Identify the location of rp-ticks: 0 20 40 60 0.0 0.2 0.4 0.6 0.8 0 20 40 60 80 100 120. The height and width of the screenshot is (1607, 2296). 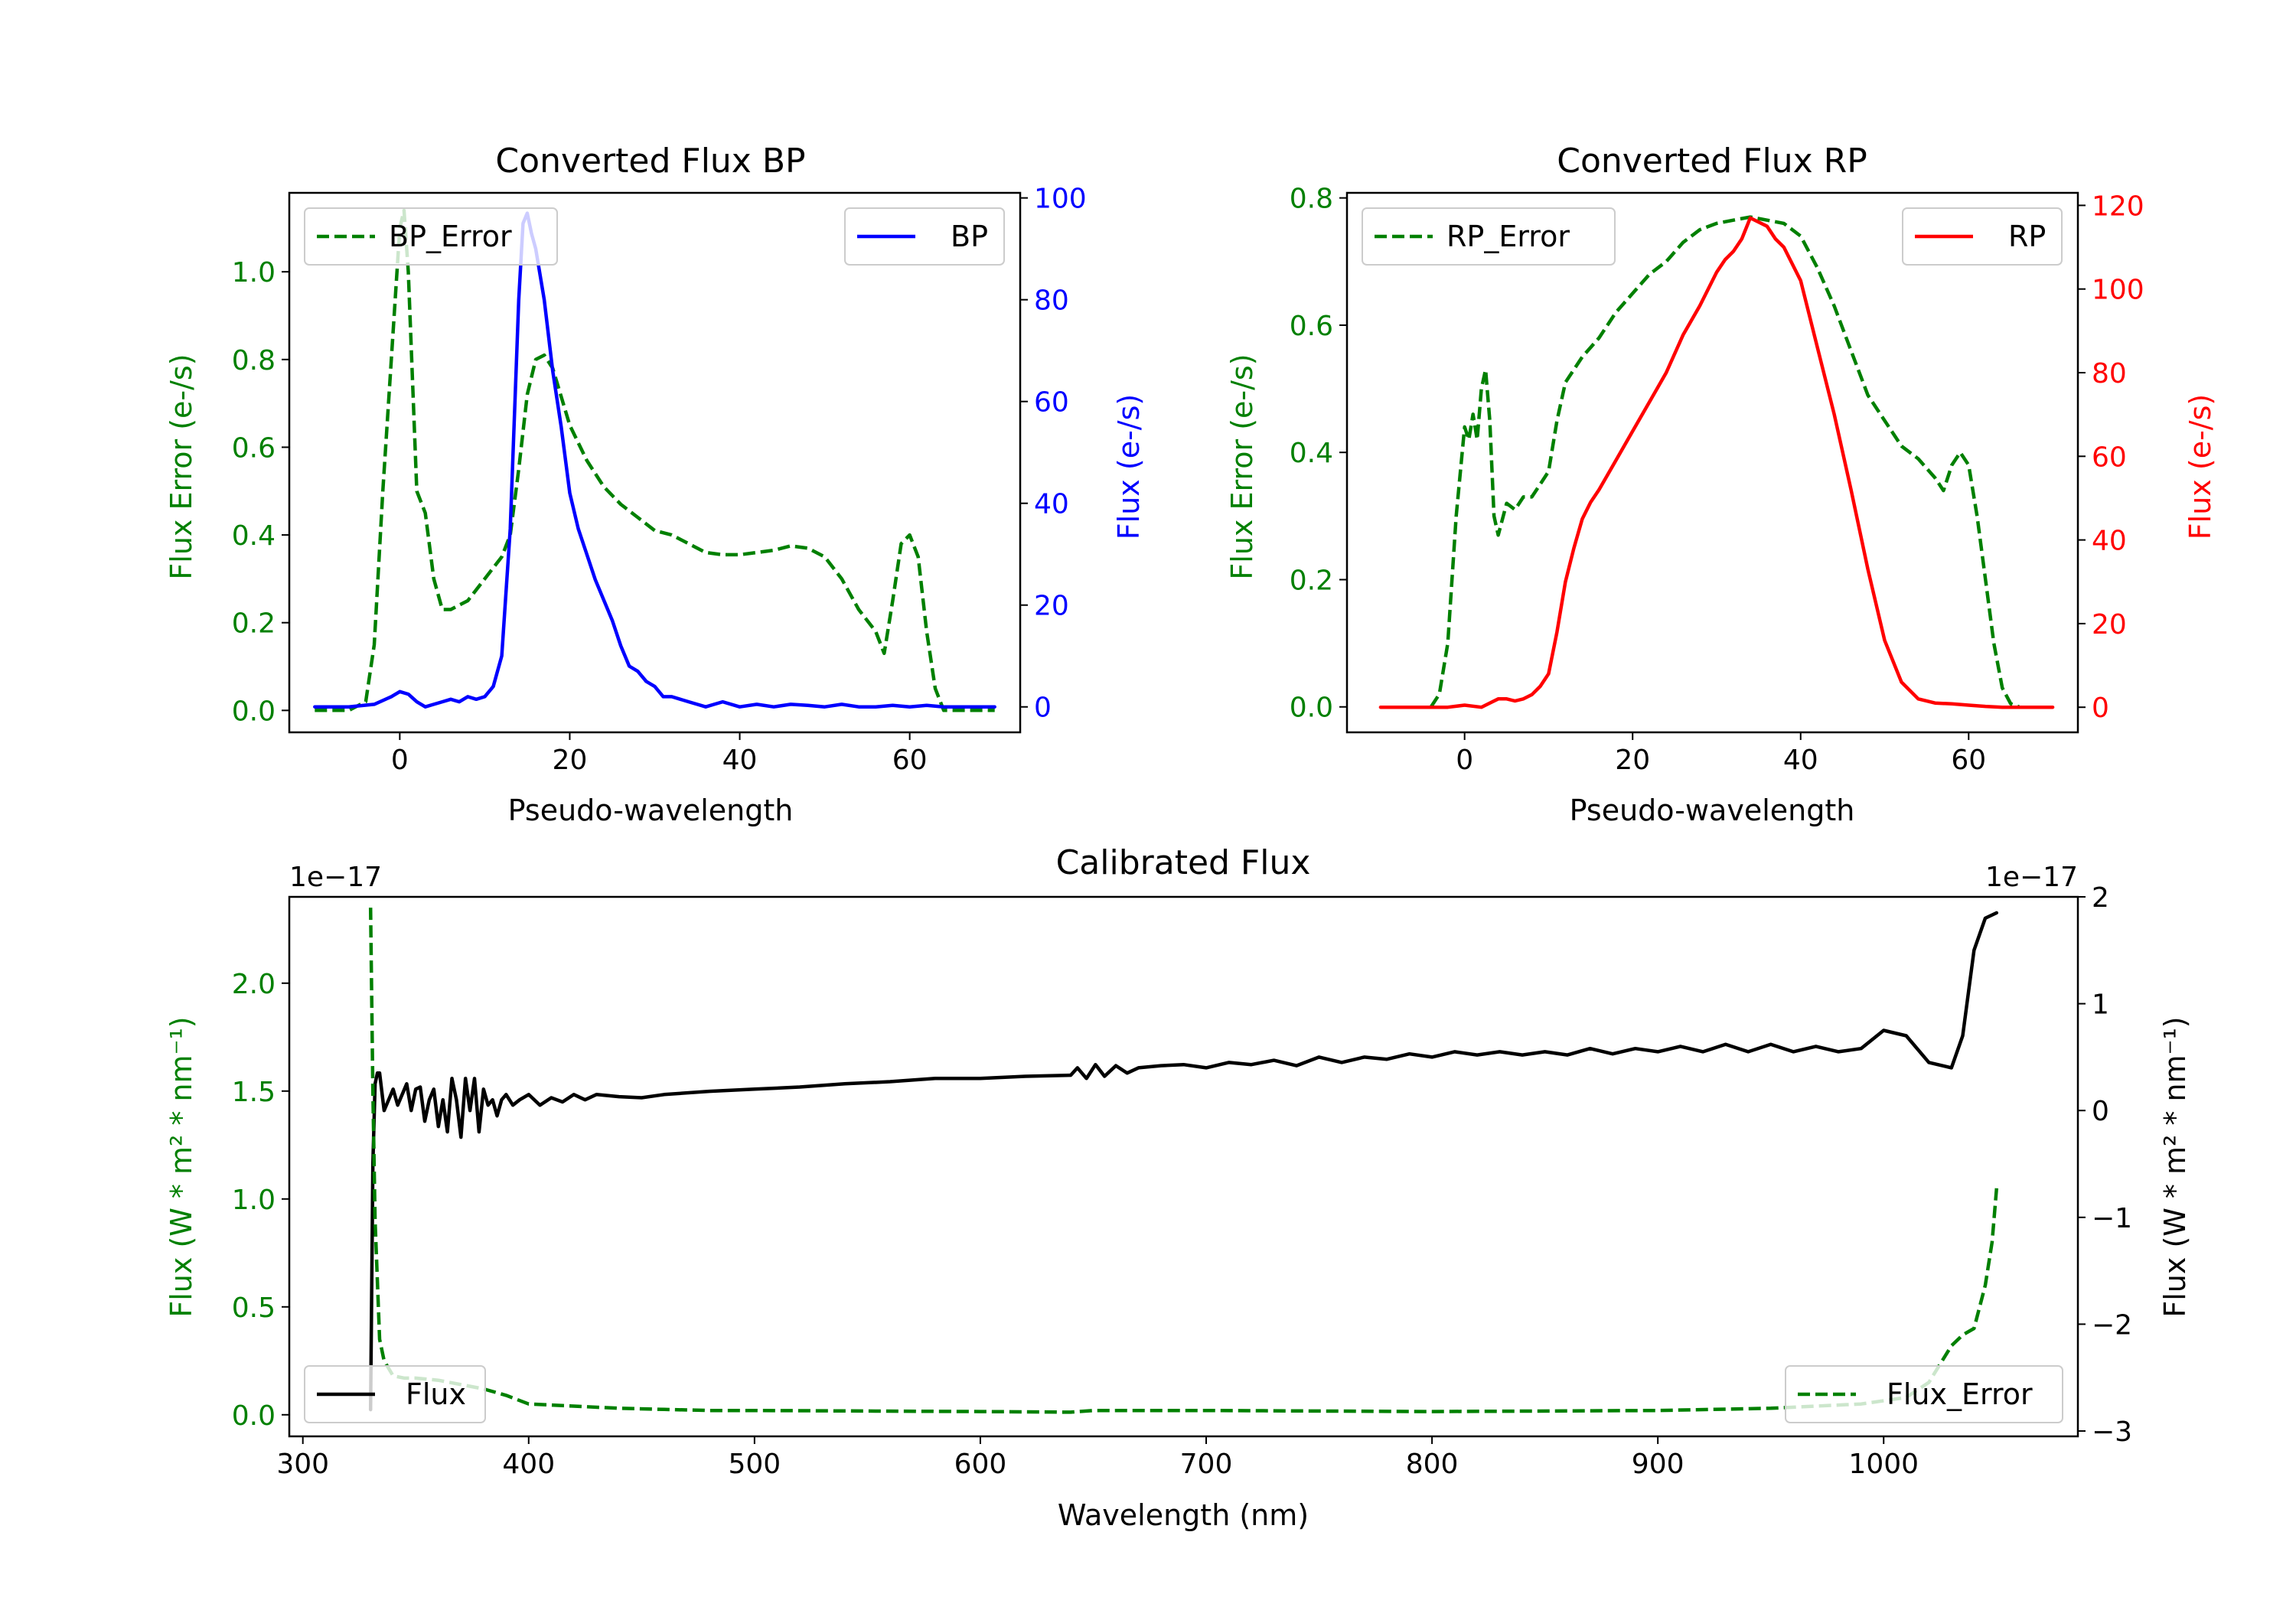
(1717, 480).